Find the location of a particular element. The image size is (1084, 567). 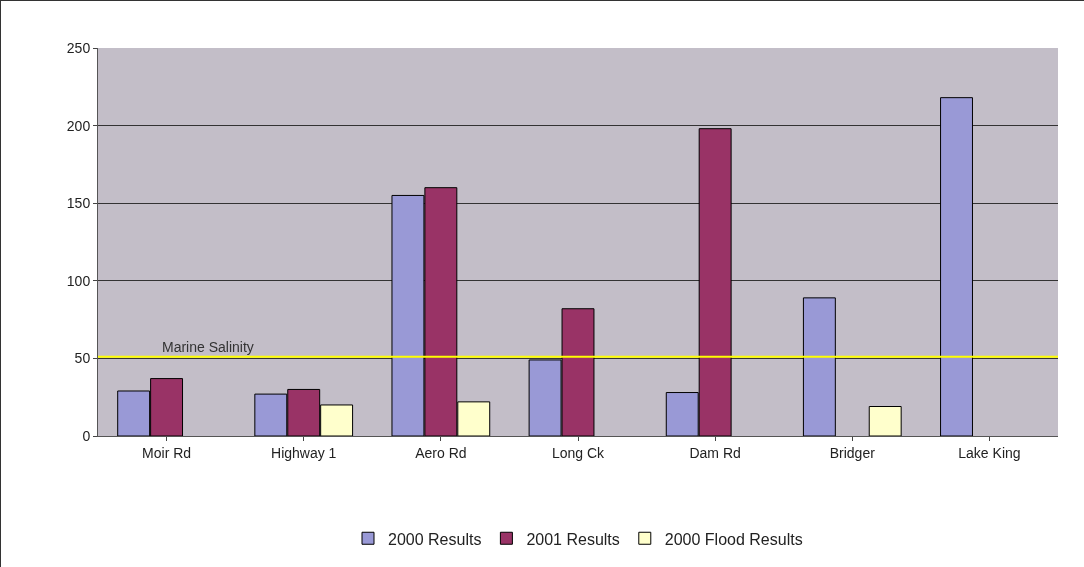

y-tick-label: 0 is located at coordinates (86, 435).